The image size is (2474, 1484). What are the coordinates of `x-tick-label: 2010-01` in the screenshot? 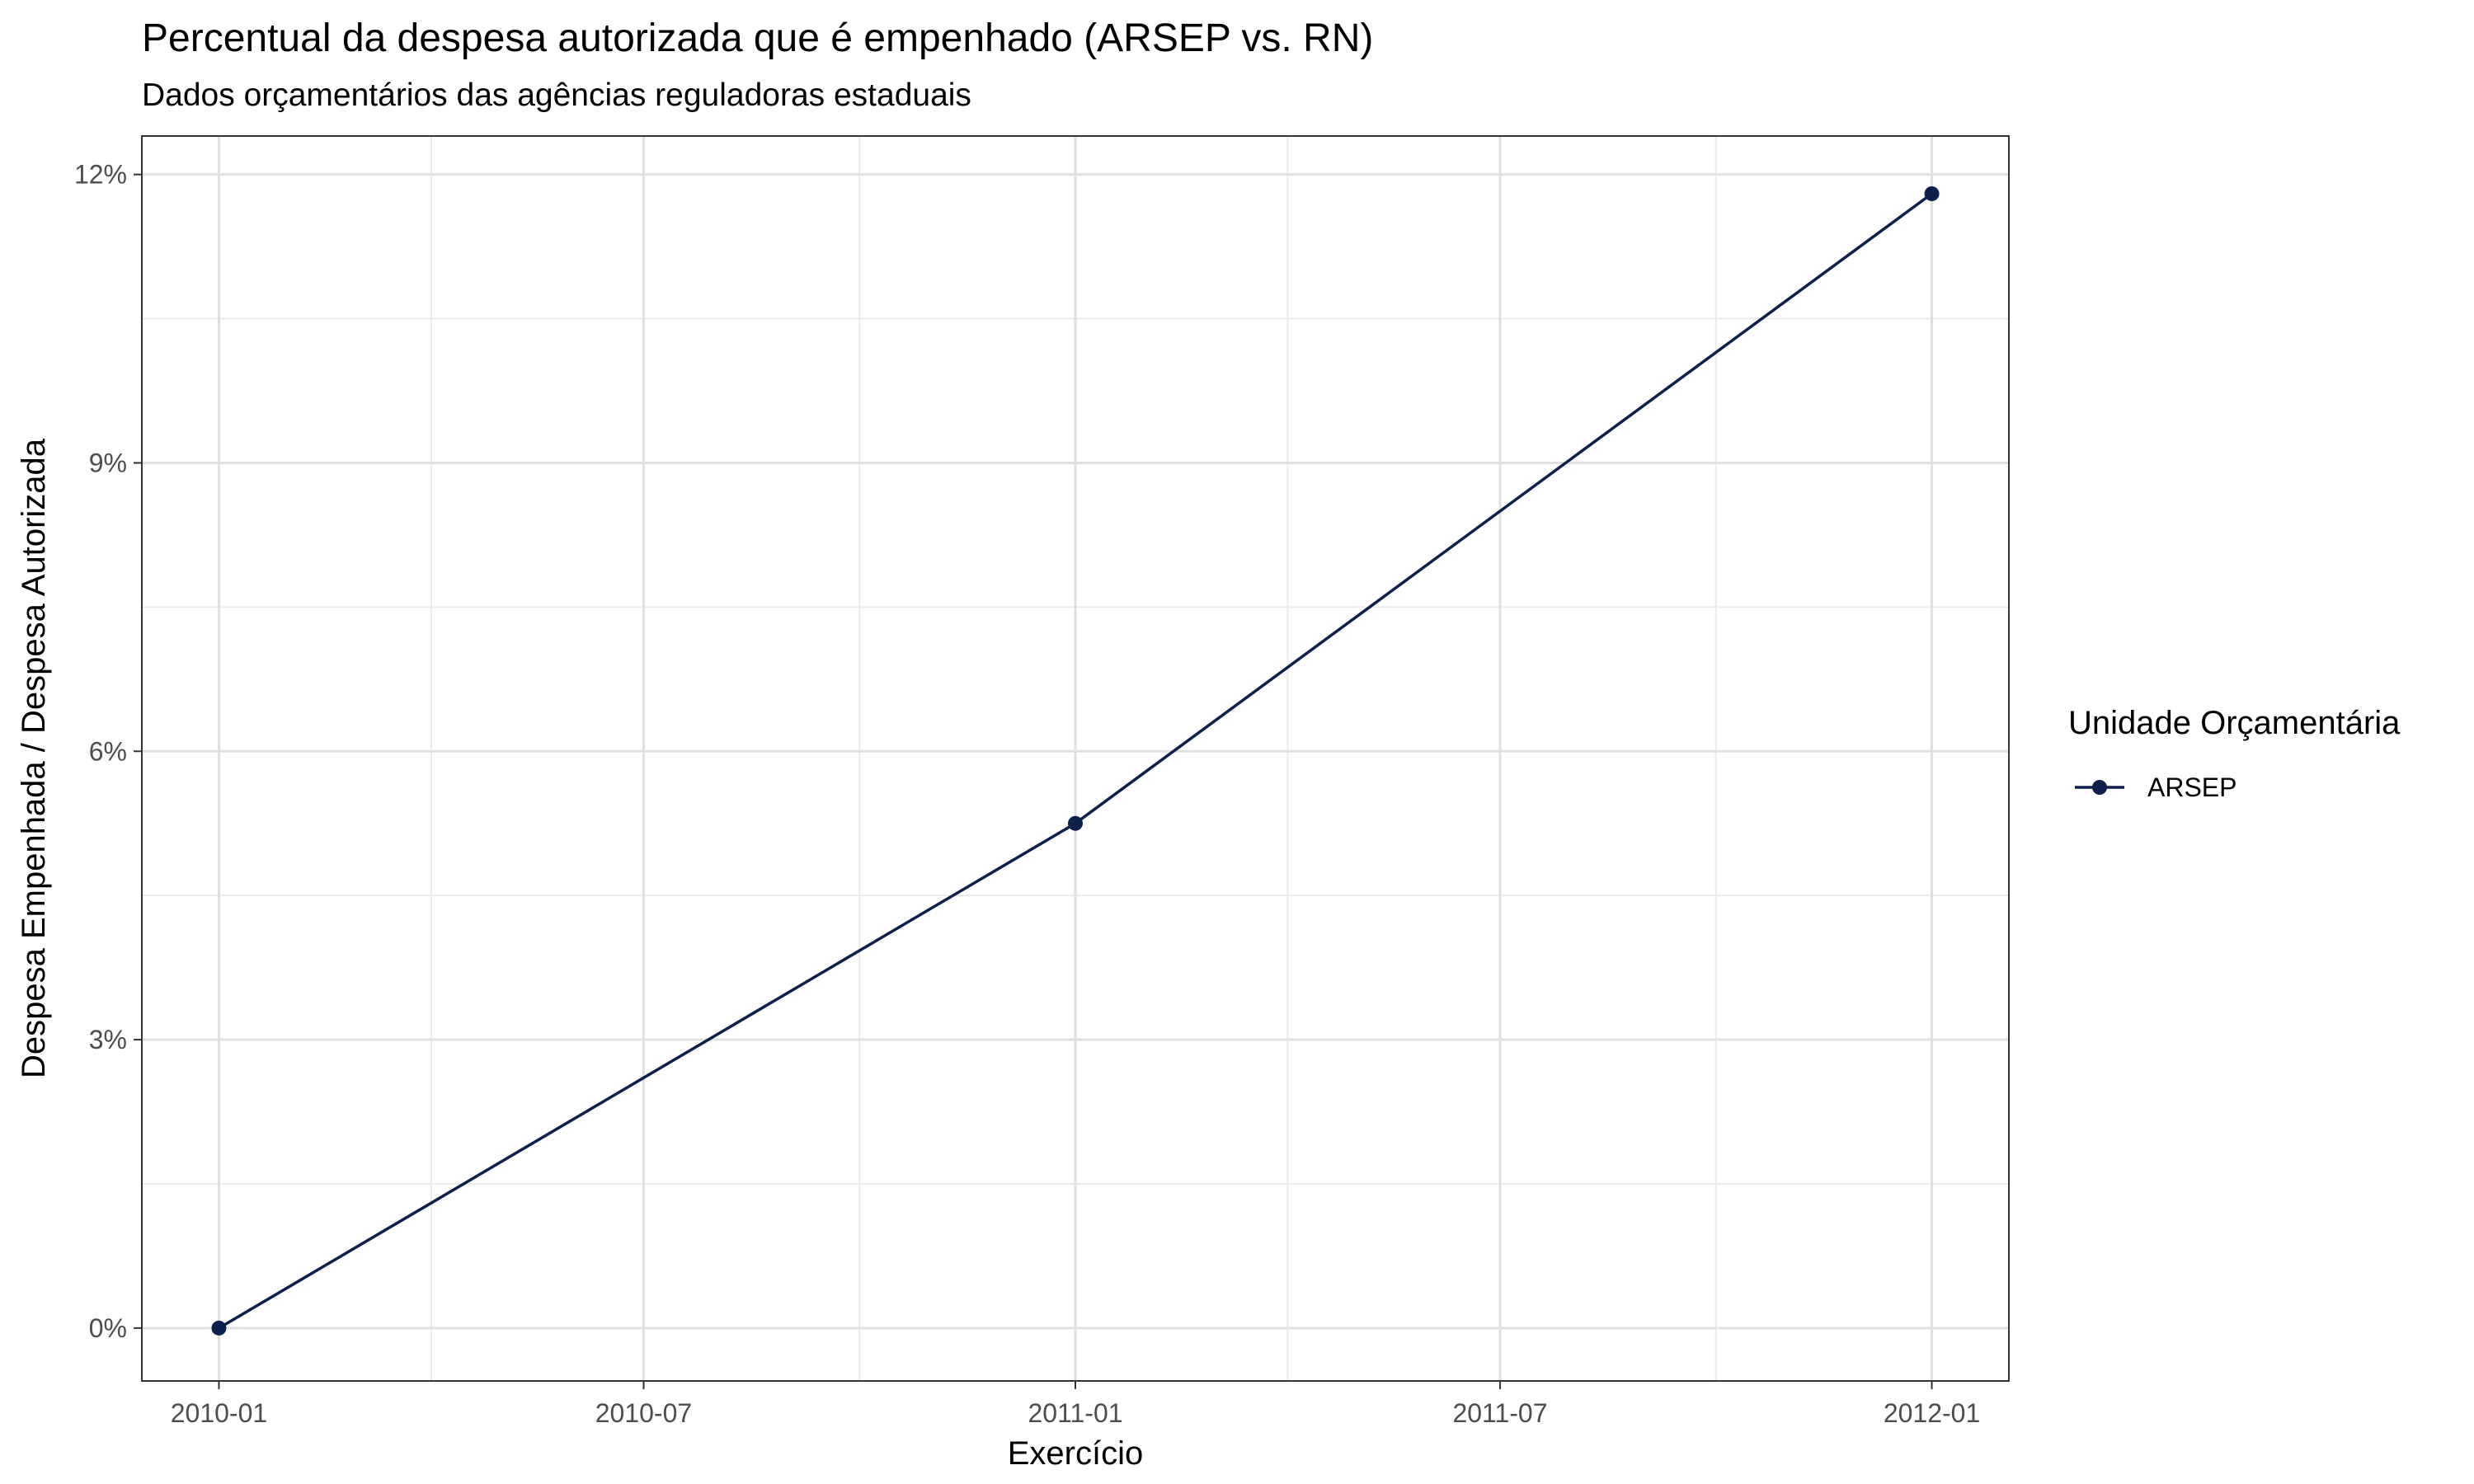 It's located at (219, 1413).